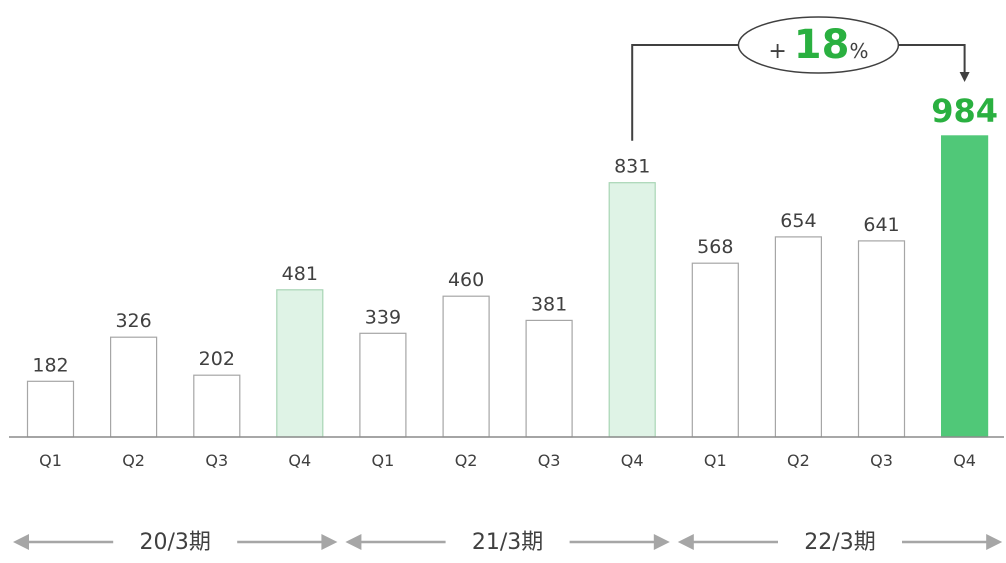 The height and width of the screenshot is (563, 1006). I want to click on growth-label: + 18%, so click(818, 45).